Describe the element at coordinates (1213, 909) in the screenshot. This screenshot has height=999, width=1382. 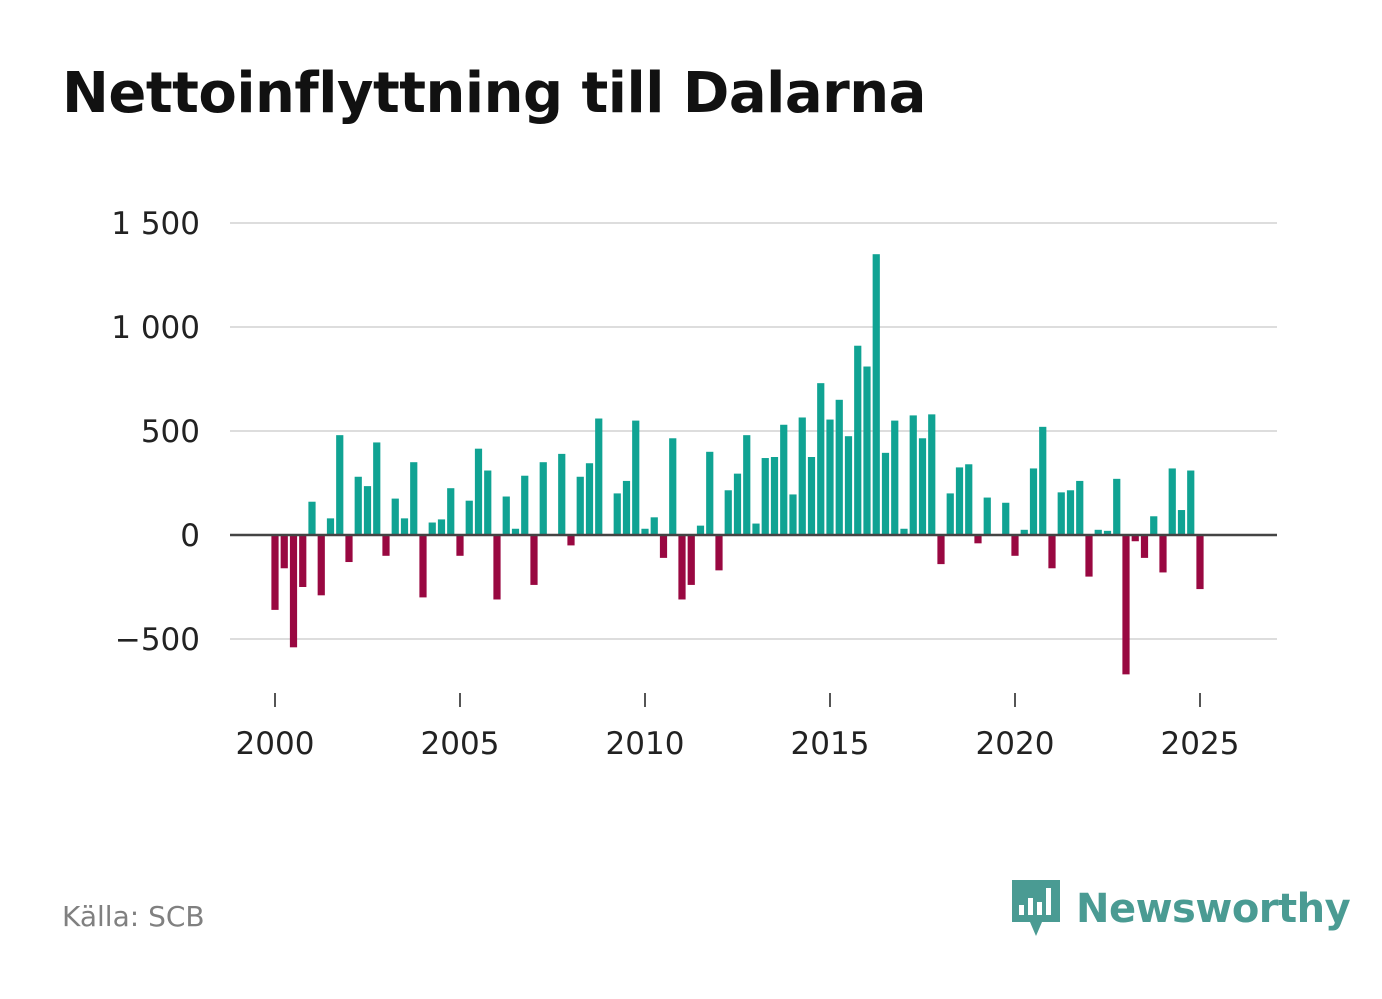
I see `brand-name: Newsworthy` at that location.